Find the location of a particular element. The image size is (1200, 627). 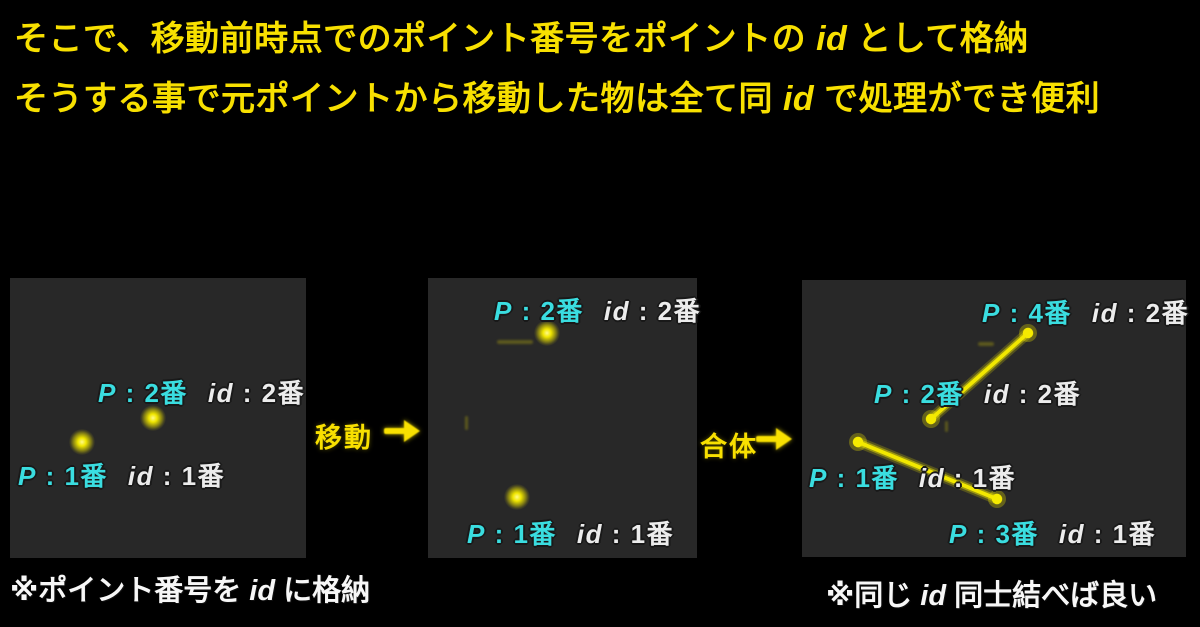

point-label: P : 4番 id : 2番 is located at coordinates (1085, 313).